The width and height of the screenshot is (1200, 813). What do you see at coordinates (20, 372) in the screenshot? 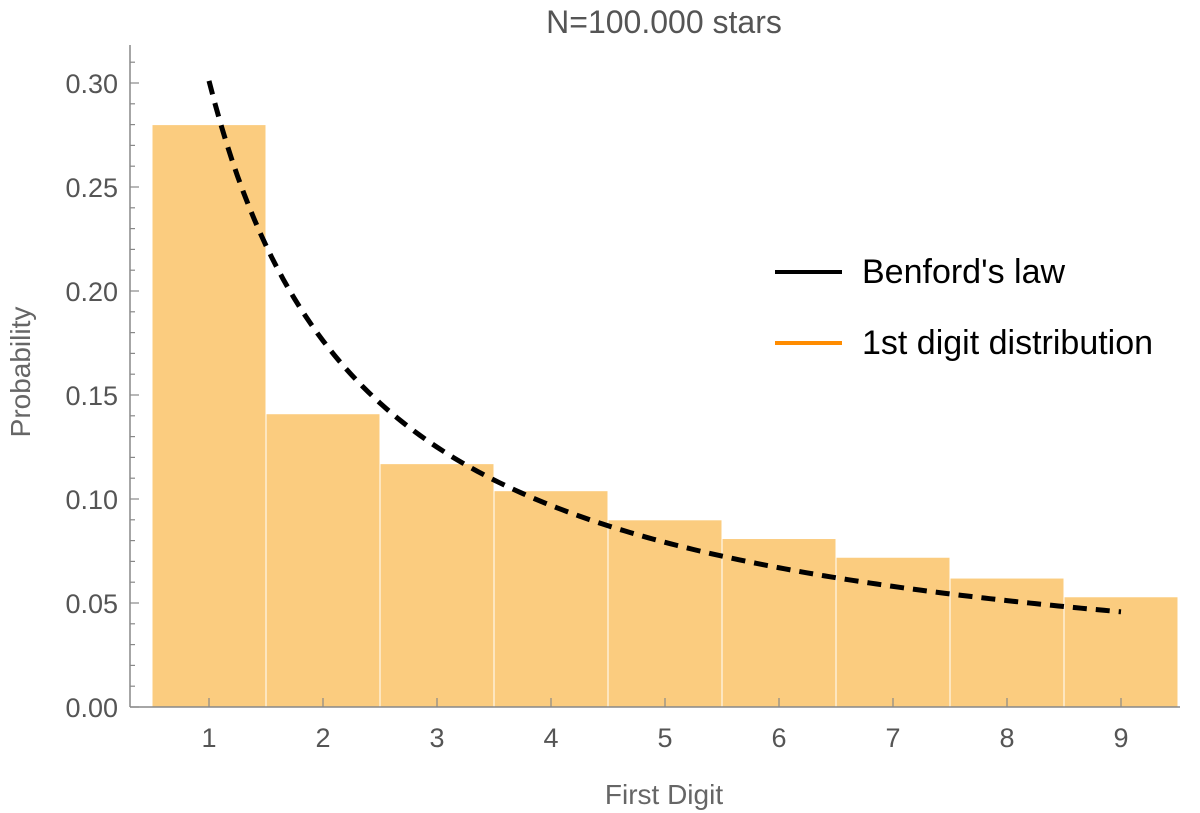
I see `y-axis-title: Probability` at bounding box center [20, 372].